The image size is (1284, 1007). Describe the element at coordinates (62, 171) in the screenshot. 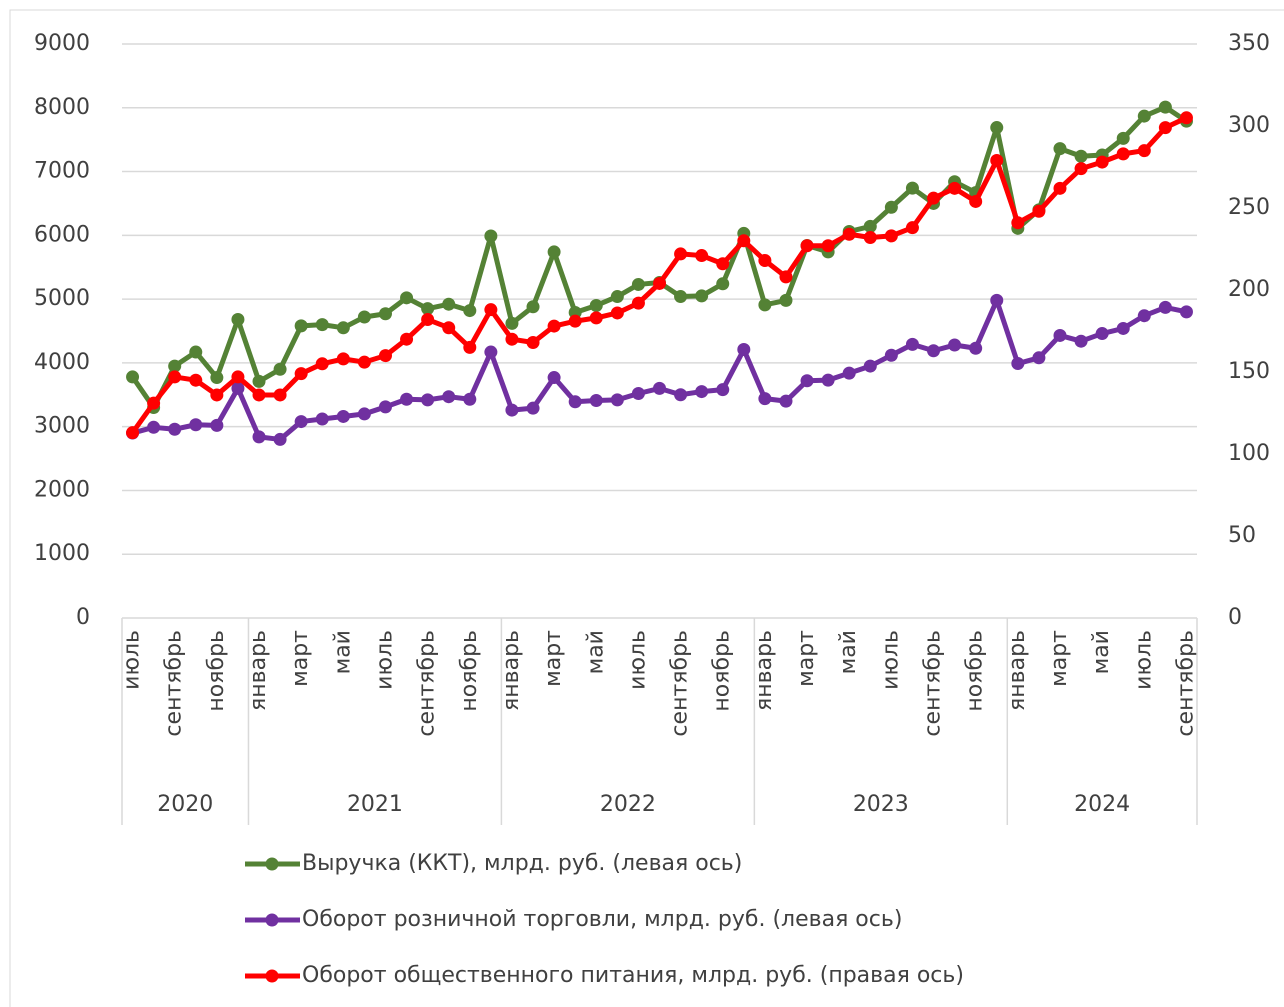

I see `y-tick-label: 7000` at that location.